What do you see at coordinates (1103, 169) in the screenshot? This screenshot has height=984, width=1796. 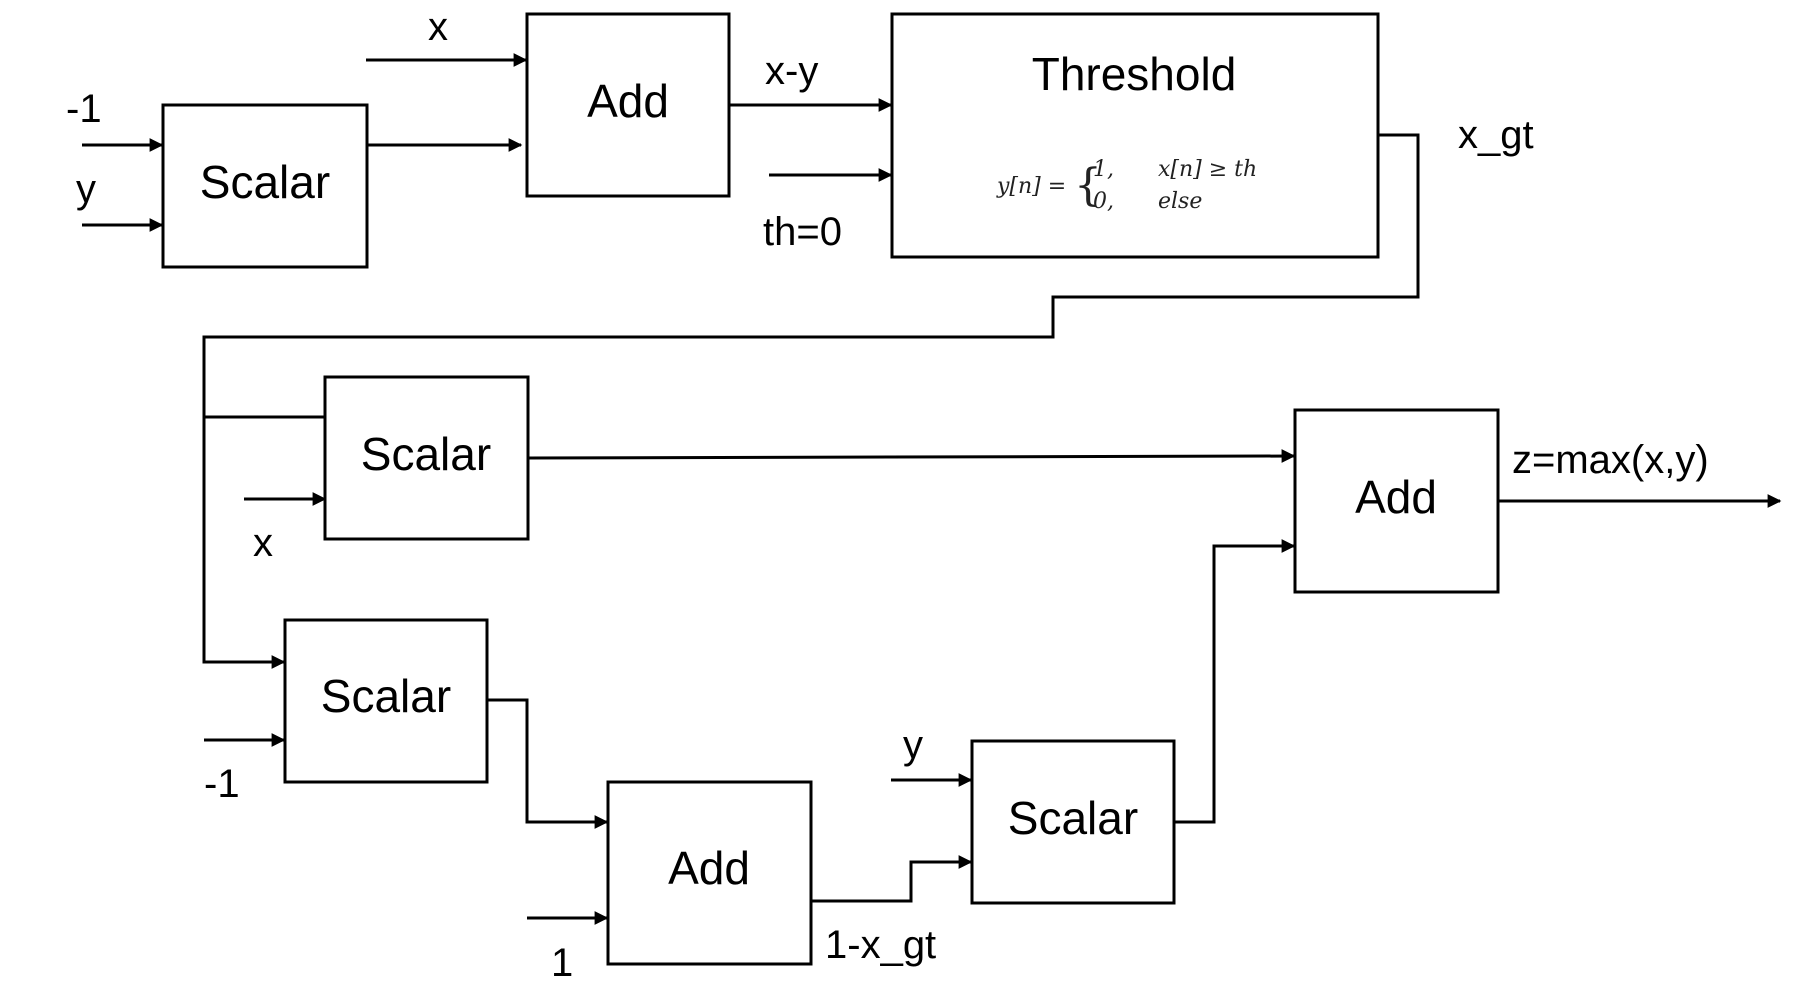 I see `formula-case1-value: 1,` at bounding box center [1103, 169].